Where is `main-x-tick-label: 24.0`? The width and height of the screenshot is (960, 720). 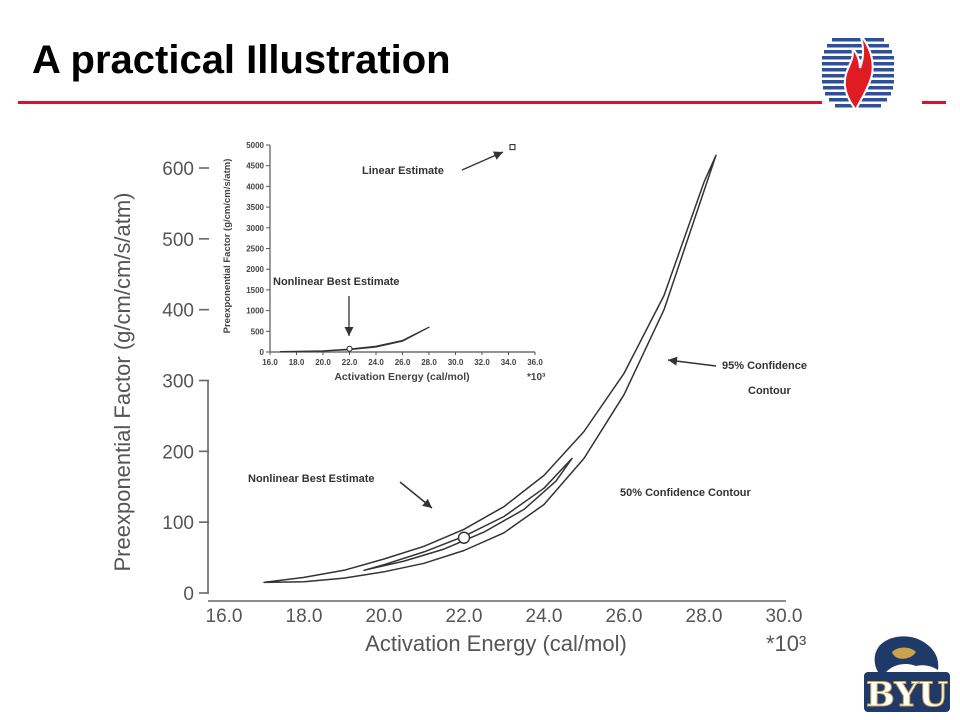
main-x-tick-label: 24.0 is located at coordinates (544, 616).